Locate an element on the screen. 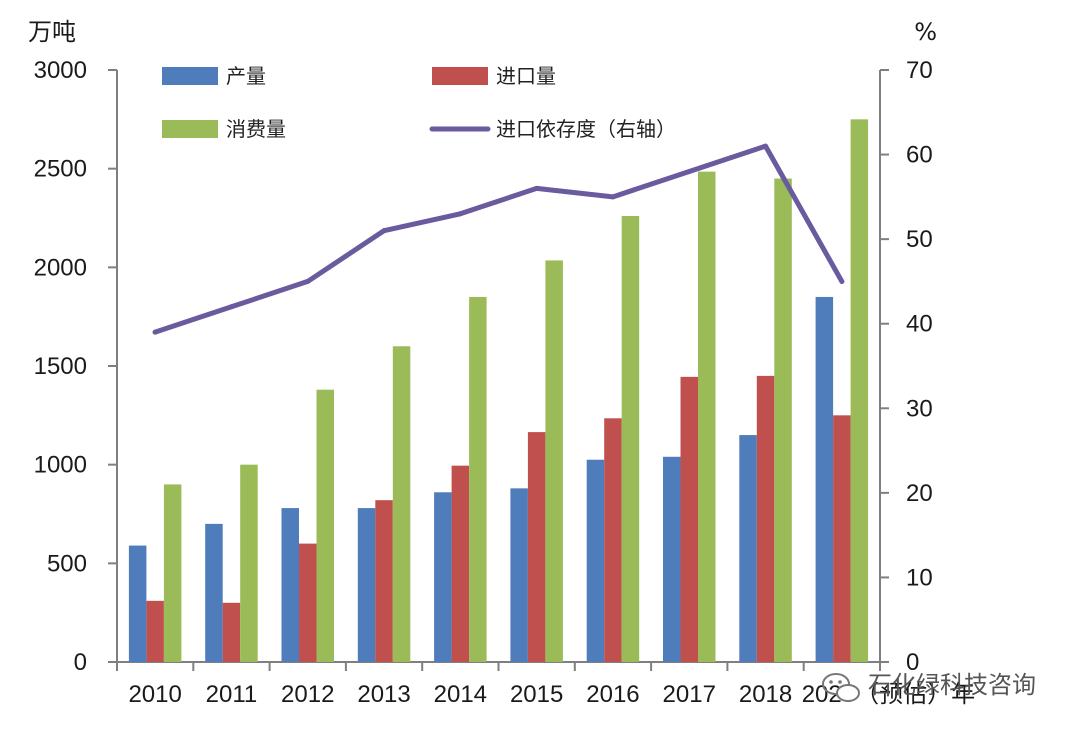 The width and height of the screenshot is (1080, 731). x-tick-label: 2012 is located at coordinates (307, 694).